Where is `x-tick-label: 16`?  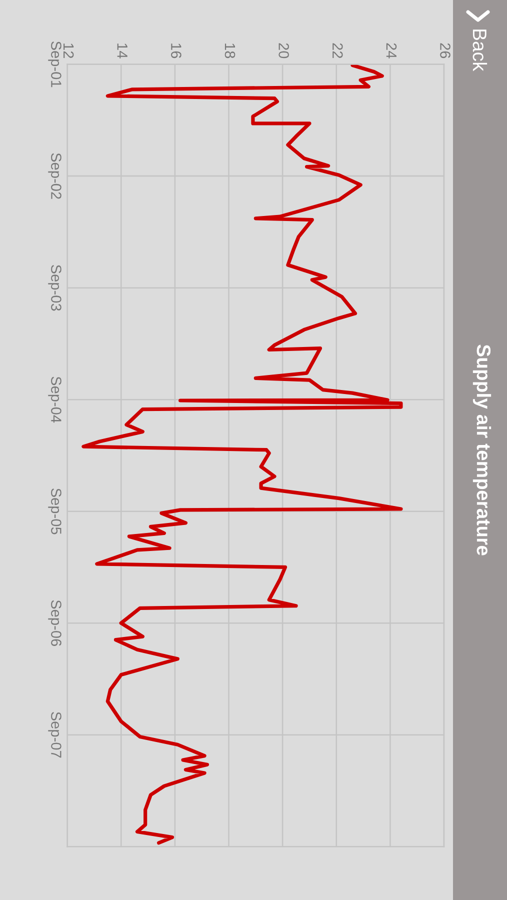 x-tick-label: 16 is located at coordinates (176, 51).